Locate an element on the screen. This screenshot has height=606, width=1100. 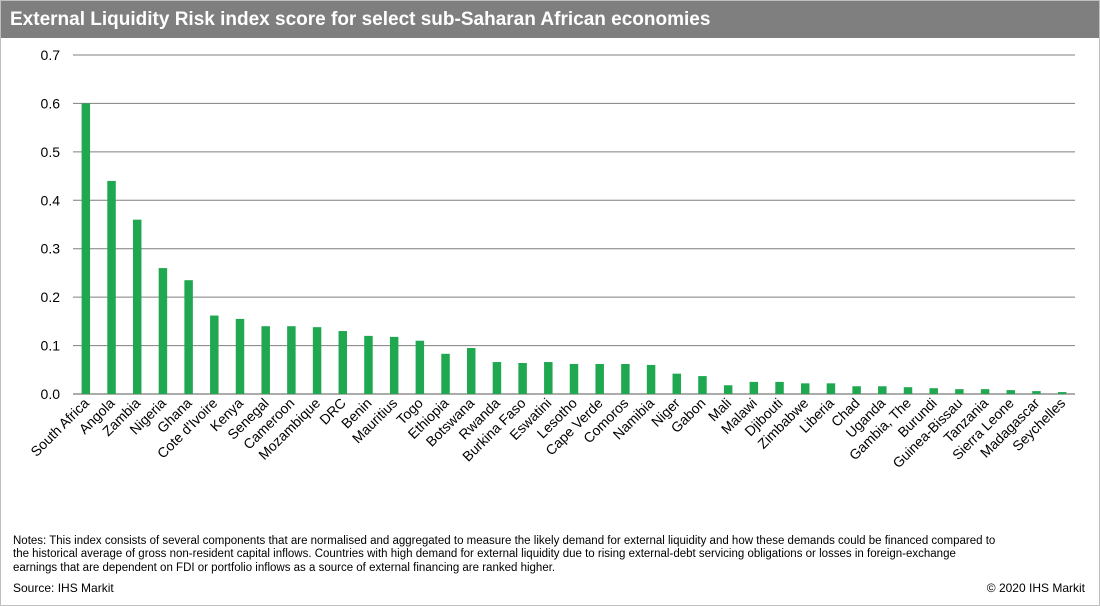
y-tick-label: 0.7 is located at coordinates (51, 55).